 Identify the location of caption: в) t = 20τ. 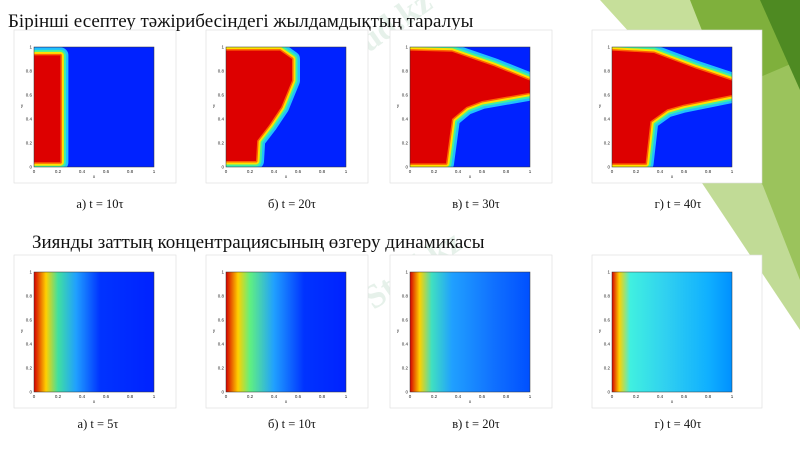
(476, 424).